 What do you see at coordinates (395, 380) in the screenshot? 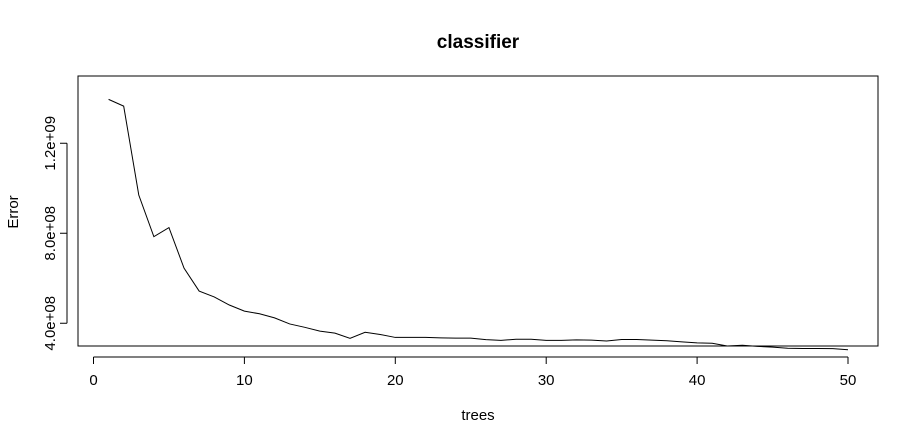
I see `x-tick-label: 20` at bounding box center [395, 380].